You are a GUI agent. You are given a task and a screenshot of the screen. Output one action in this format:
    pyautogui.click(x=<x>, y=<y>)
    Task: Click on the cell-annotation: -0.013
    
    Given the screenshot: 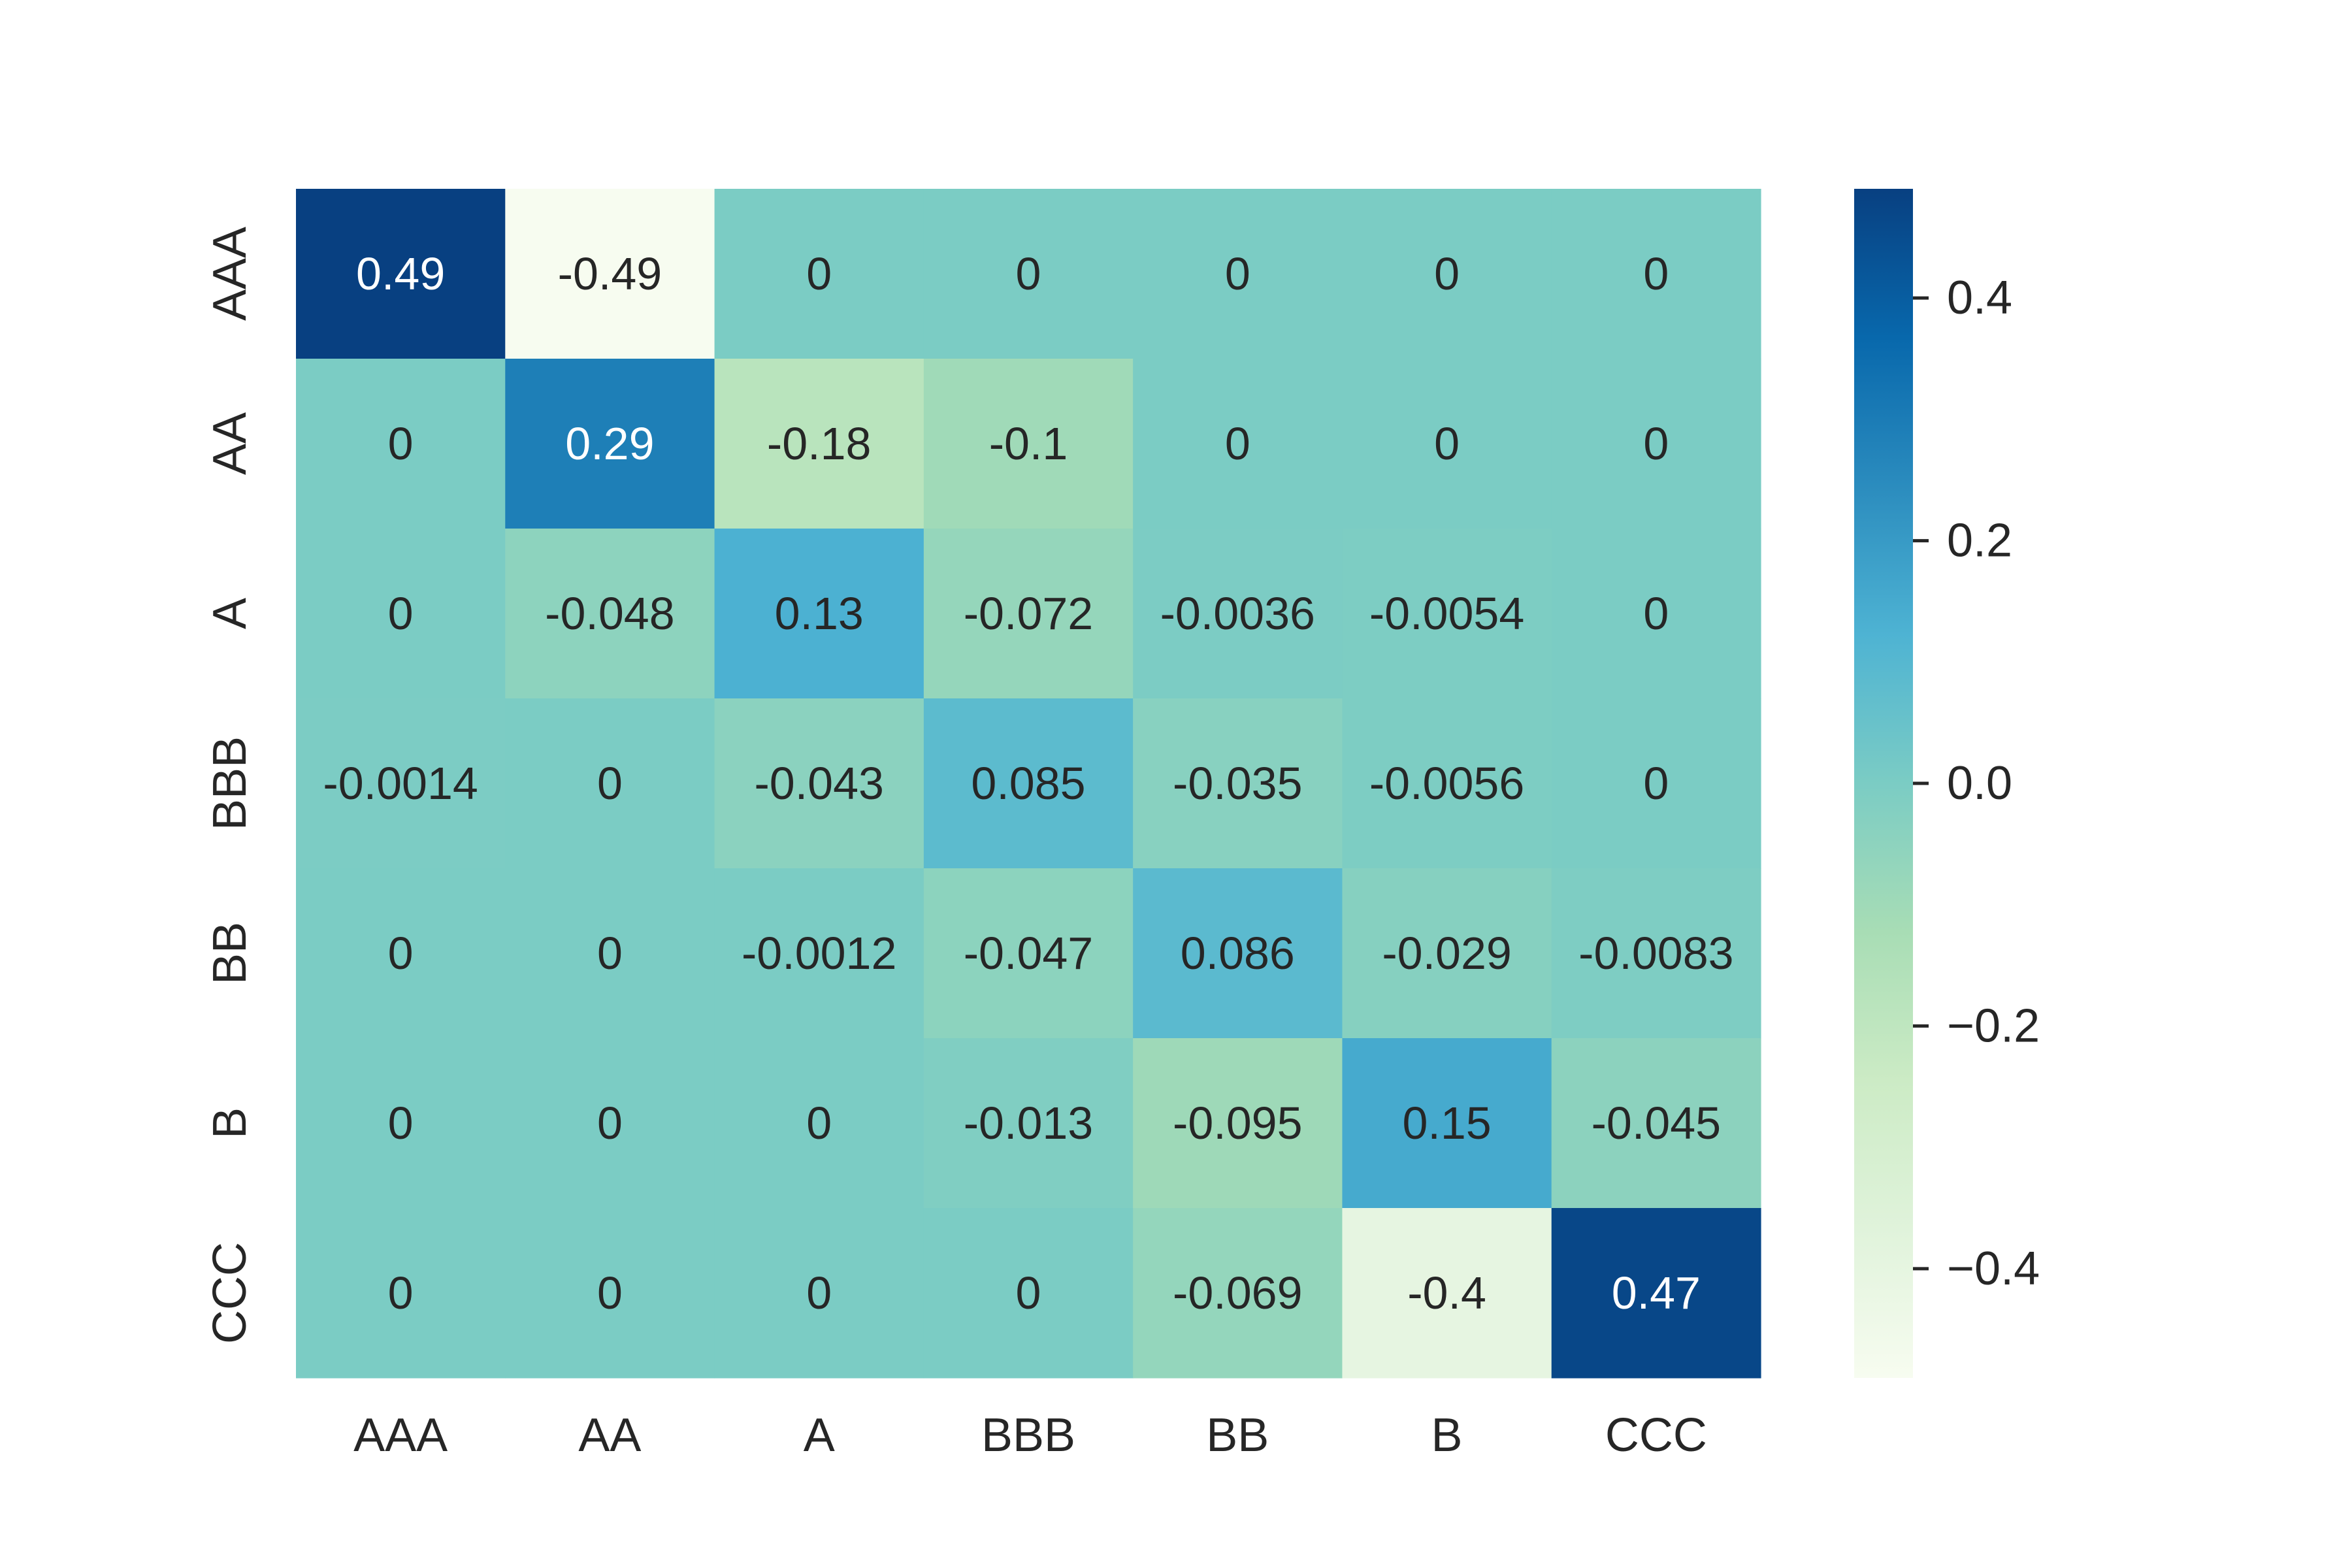 What is the action you would take?
    pyautogui.click(x=1028, y=1123)
    